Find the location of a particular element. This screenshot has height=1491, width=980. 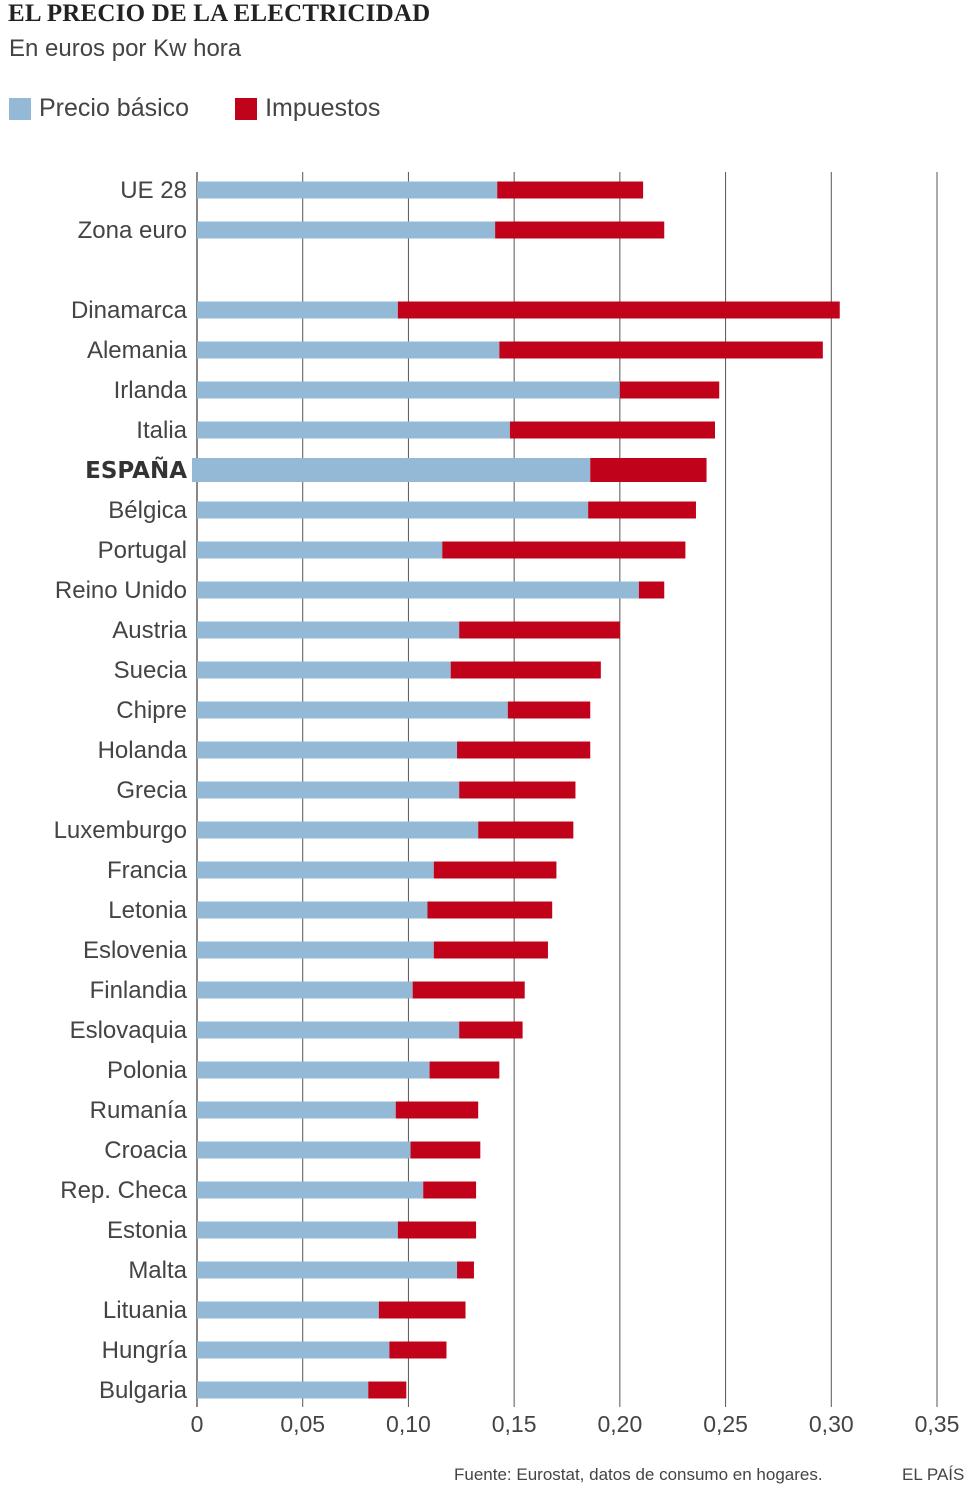

category-label: Bélgica is located at coordinates (147, 510).